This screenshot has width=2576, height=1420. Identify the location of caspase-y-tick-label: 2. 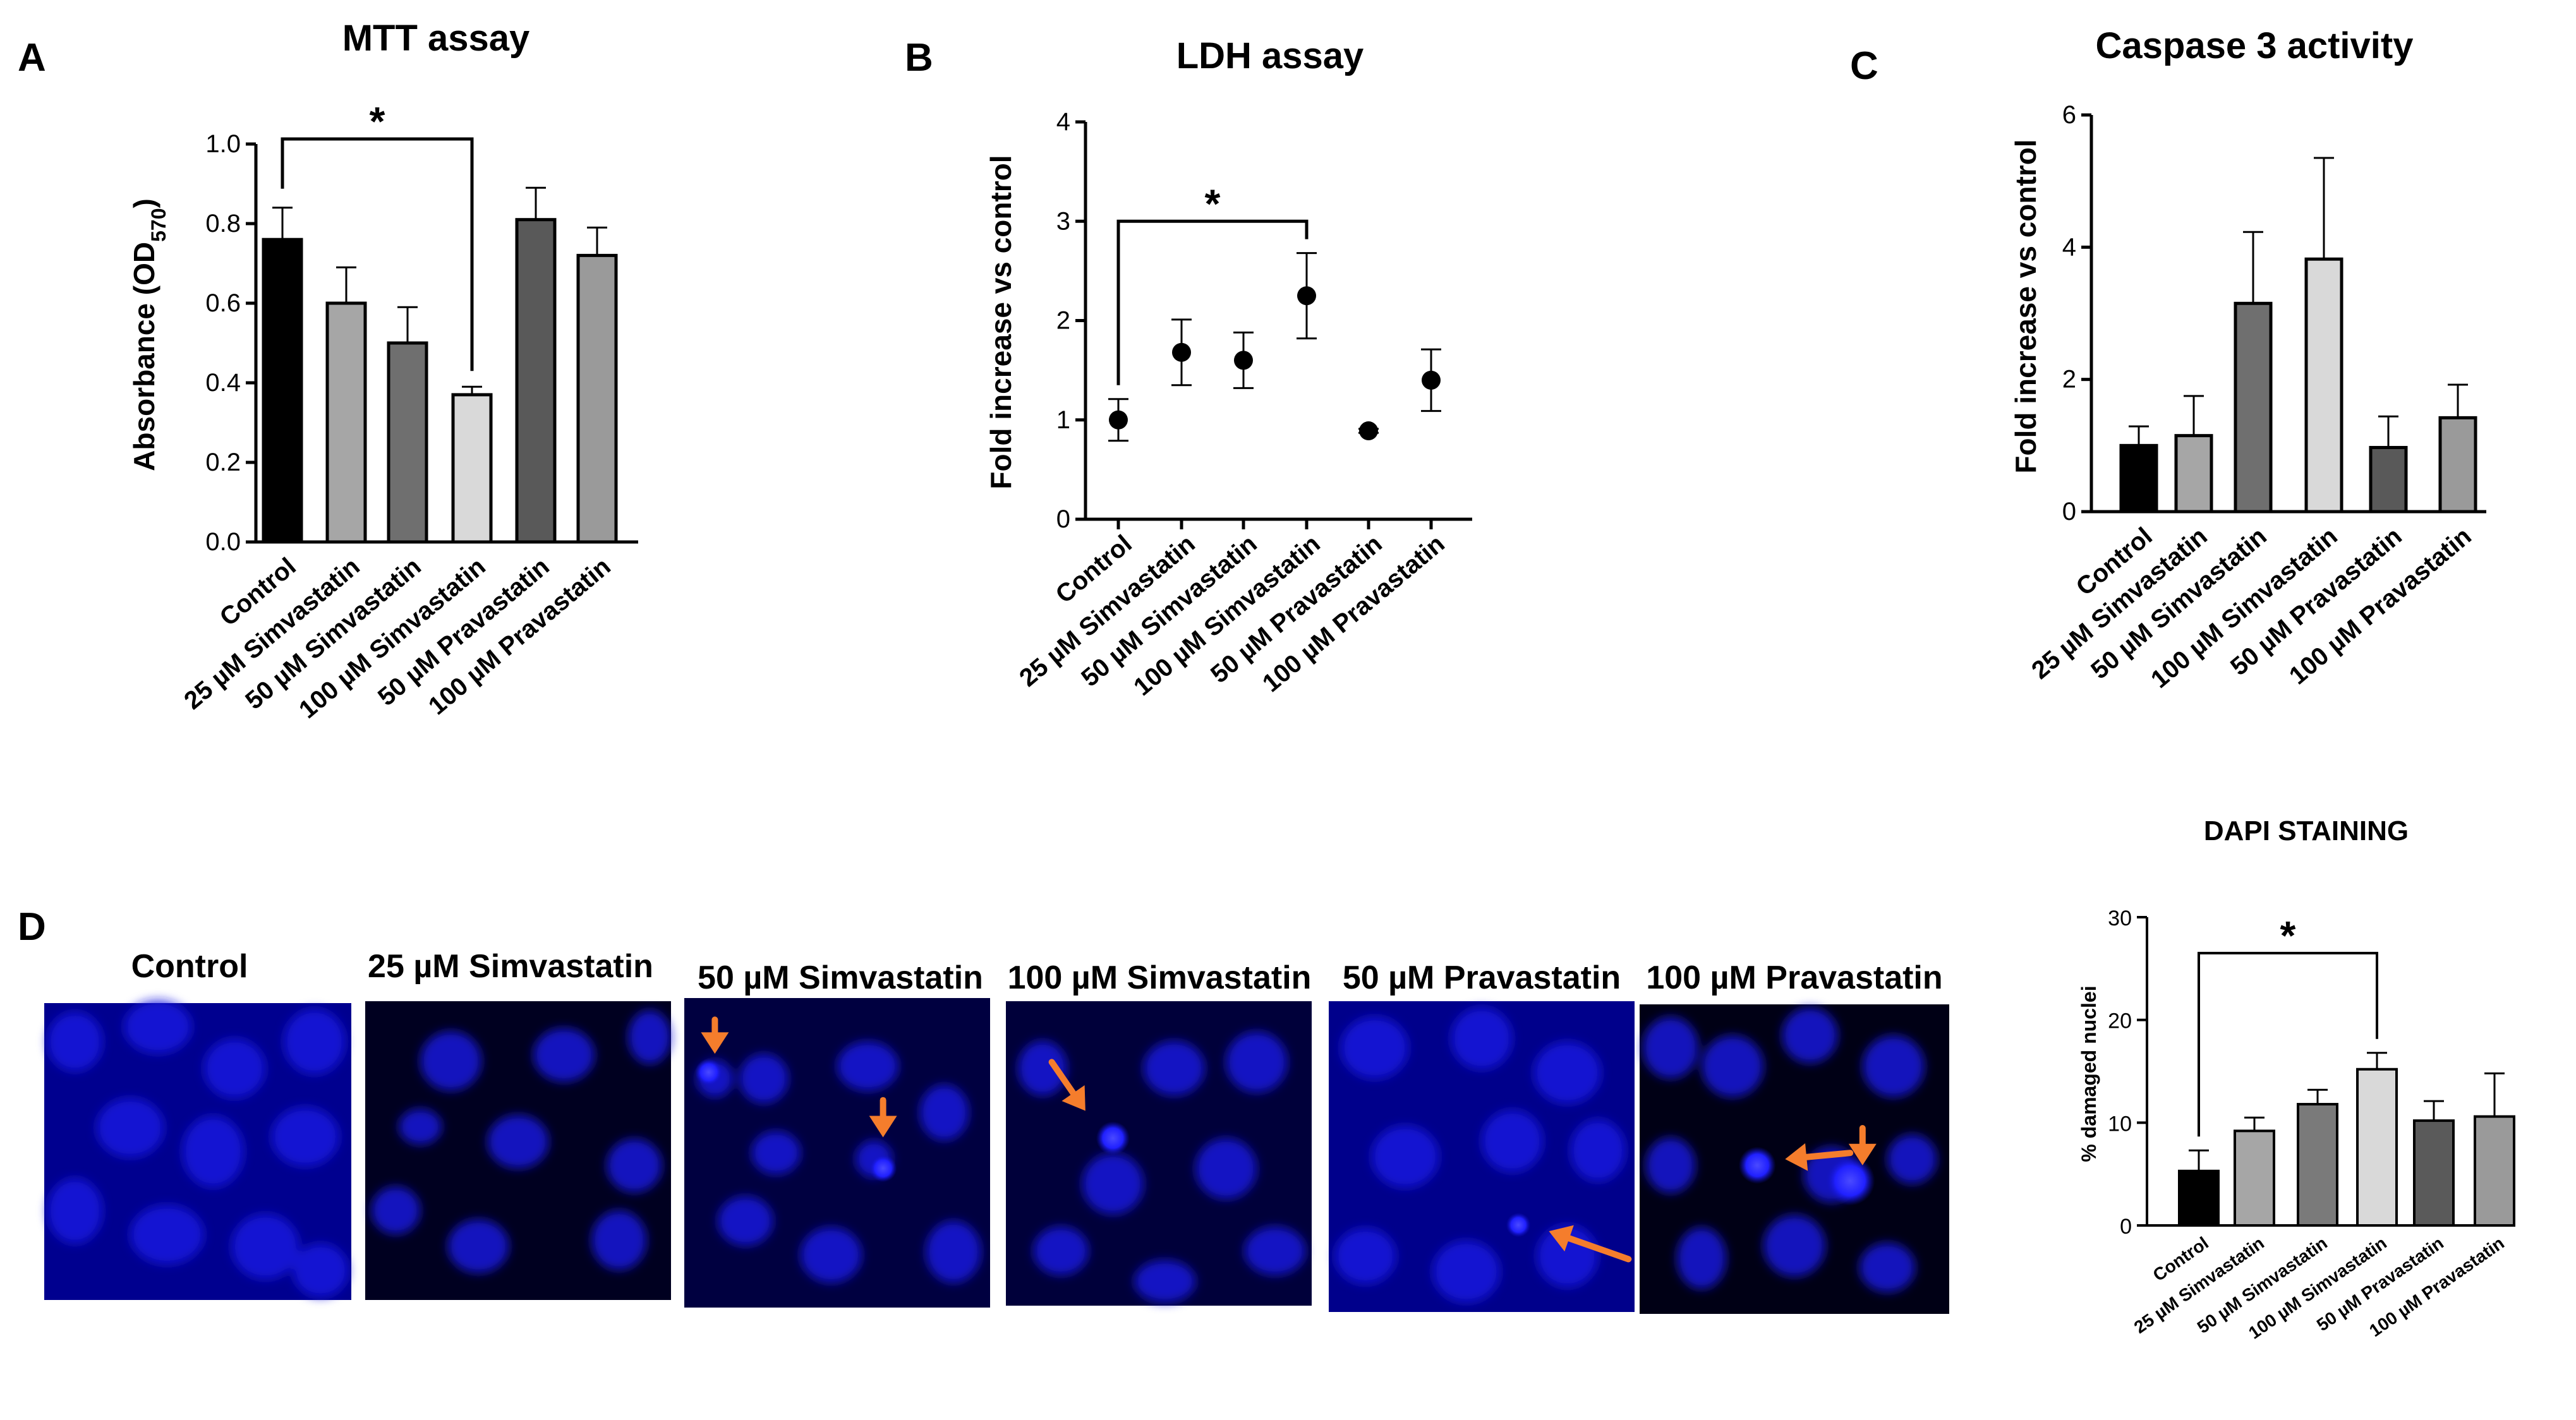
(2069, 380).